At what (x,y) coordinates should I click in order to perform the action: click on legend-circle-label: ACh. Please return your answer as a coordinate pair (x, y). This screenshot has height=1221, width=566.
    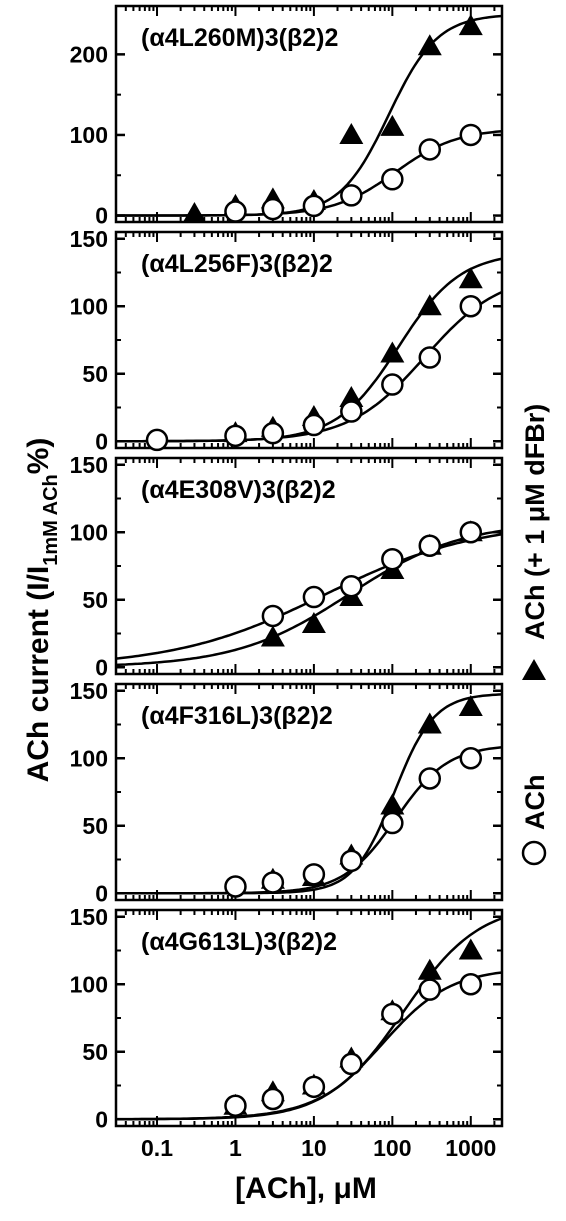
    Looking at the image, I should click on (535, 803).